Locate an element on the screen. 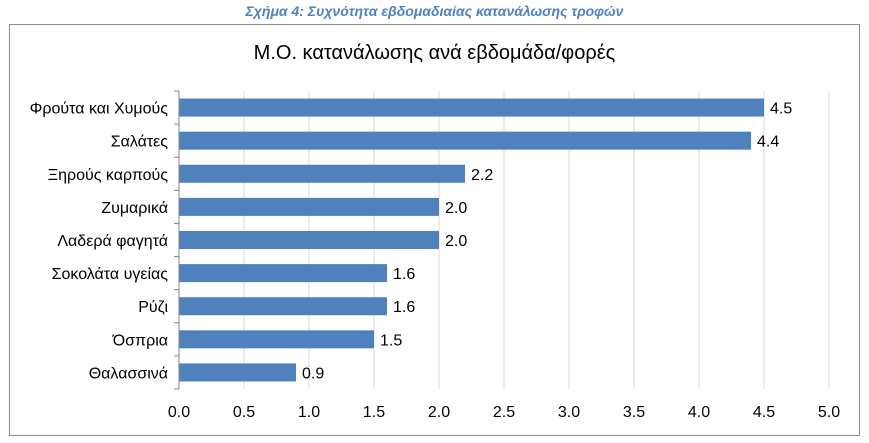 Image resolution: width=869 pixels, height=443 pixels. category-label: Ρύζι is located at coordinates (153, 307).